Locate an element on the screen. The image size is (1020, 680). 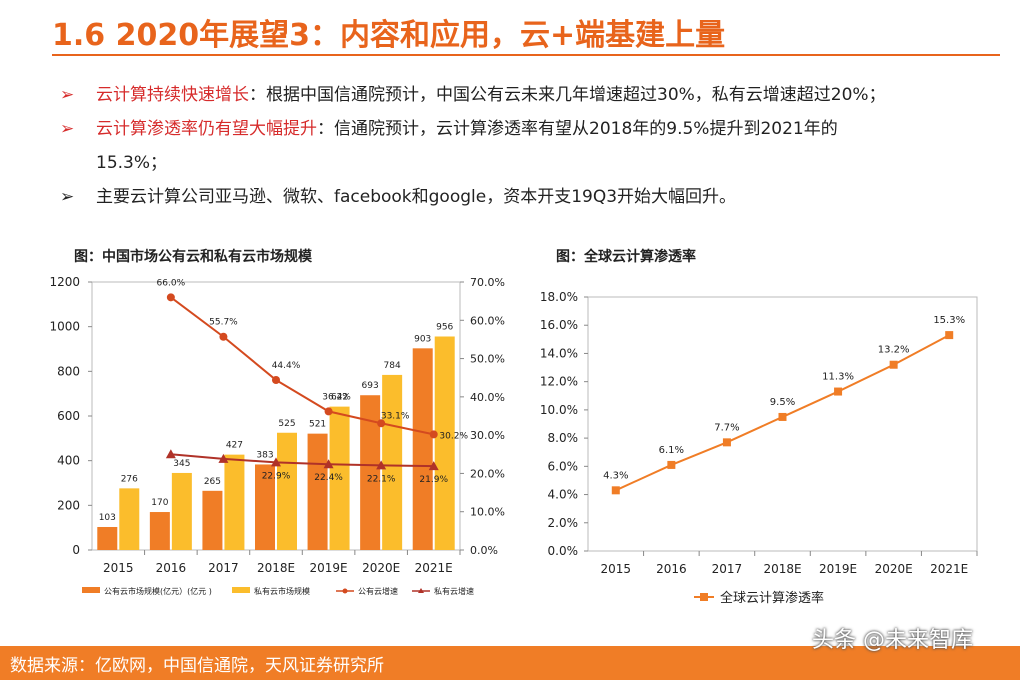
chart2-x-tick-label: 2016 is located at coordinates (671, 569).